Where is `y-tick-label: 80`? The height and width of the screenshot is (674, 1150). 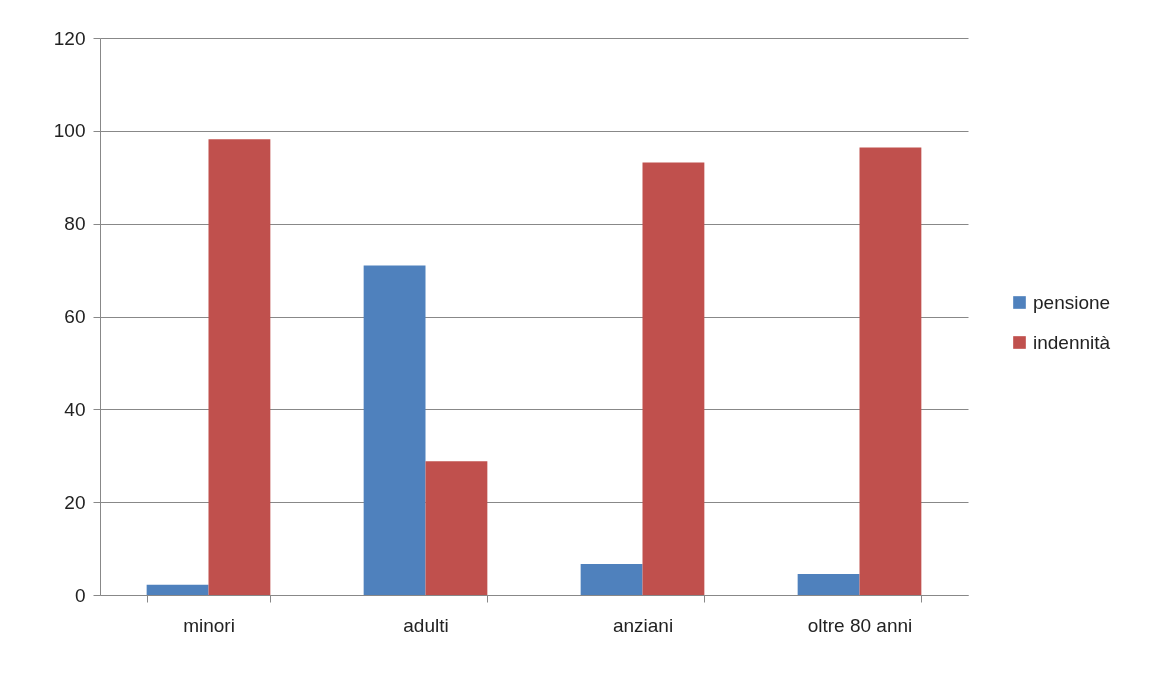 y-tick-label: 80 is located at coordinates (75, 224).